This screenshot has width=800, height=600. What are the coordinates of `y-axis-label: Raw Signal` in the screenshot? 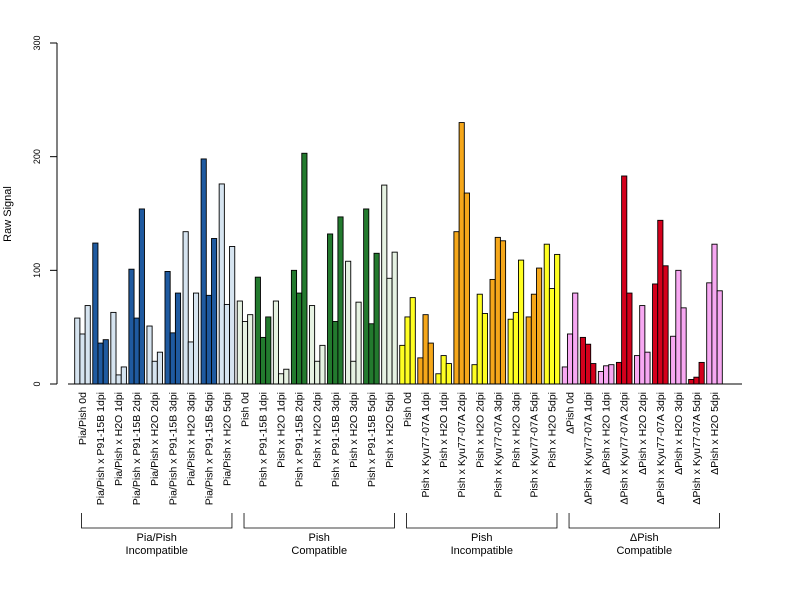 It's located at (8, 214).